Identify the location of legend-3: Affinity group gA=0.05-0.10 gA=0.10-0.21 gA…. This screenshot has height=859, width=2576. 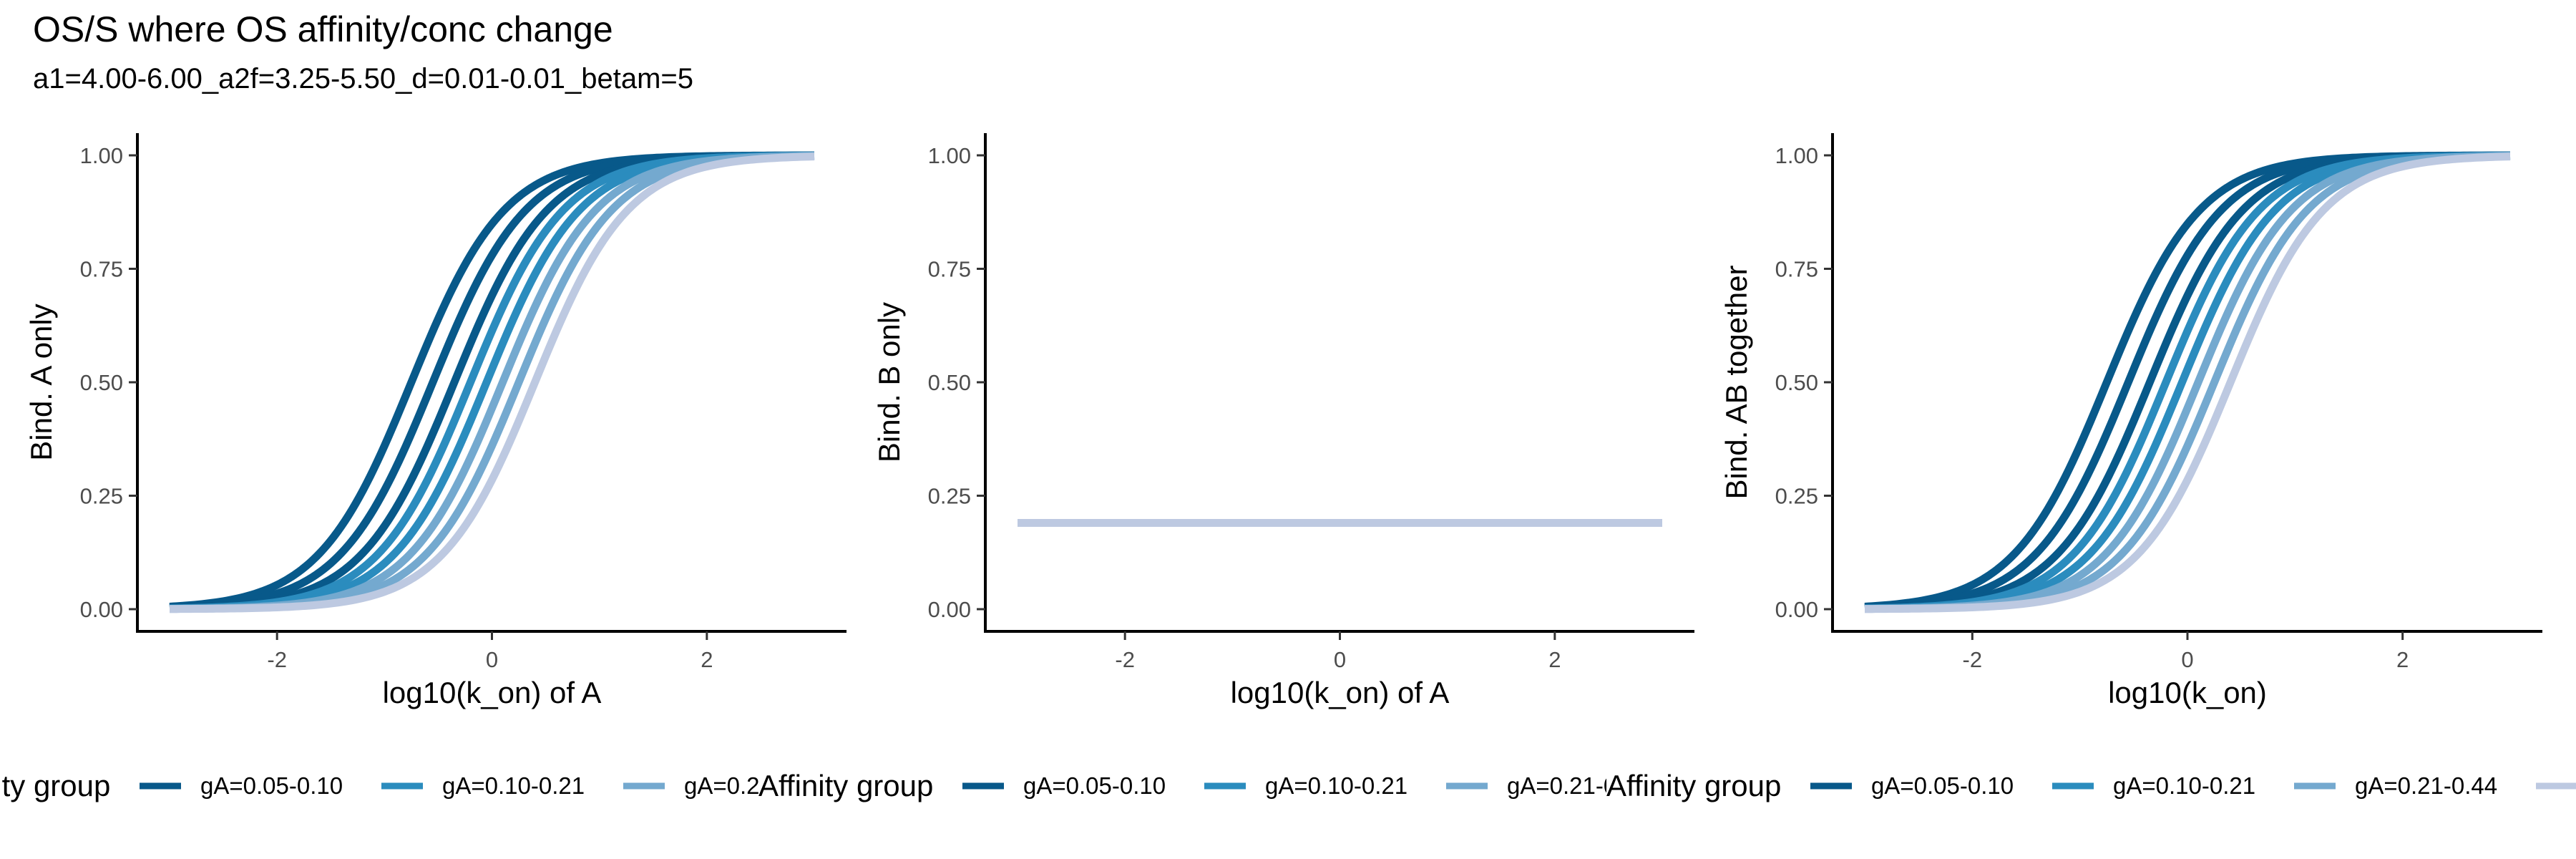
(2091, 785).